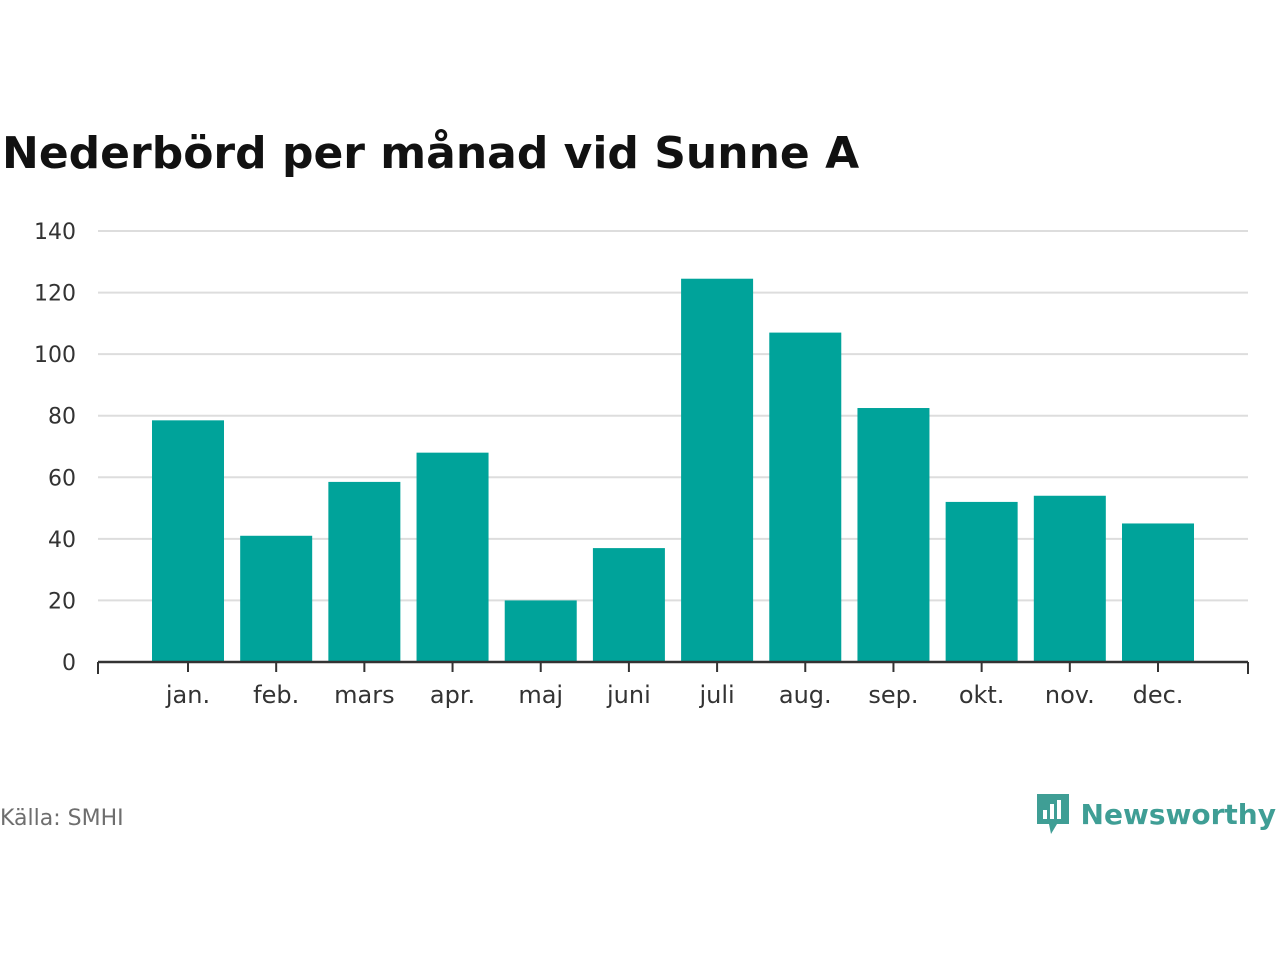 This screenshot has width=1280, height=960. I want to click on y-tick-label: 60, so click(62, 478).